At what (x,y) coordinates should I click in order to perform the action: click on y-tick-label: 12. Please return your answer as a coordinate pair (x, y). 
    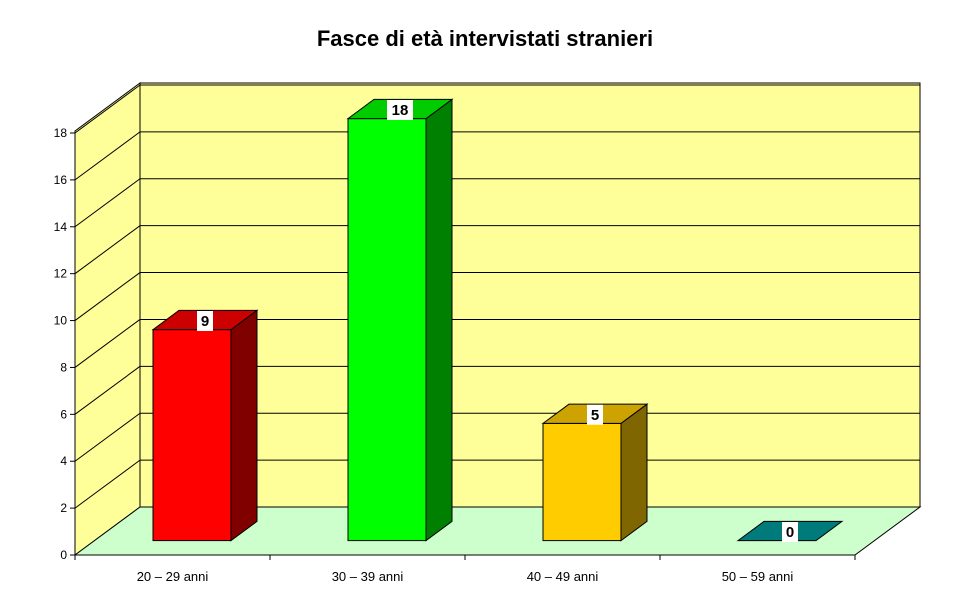
    Looking at the image, I should click on (61, 274).